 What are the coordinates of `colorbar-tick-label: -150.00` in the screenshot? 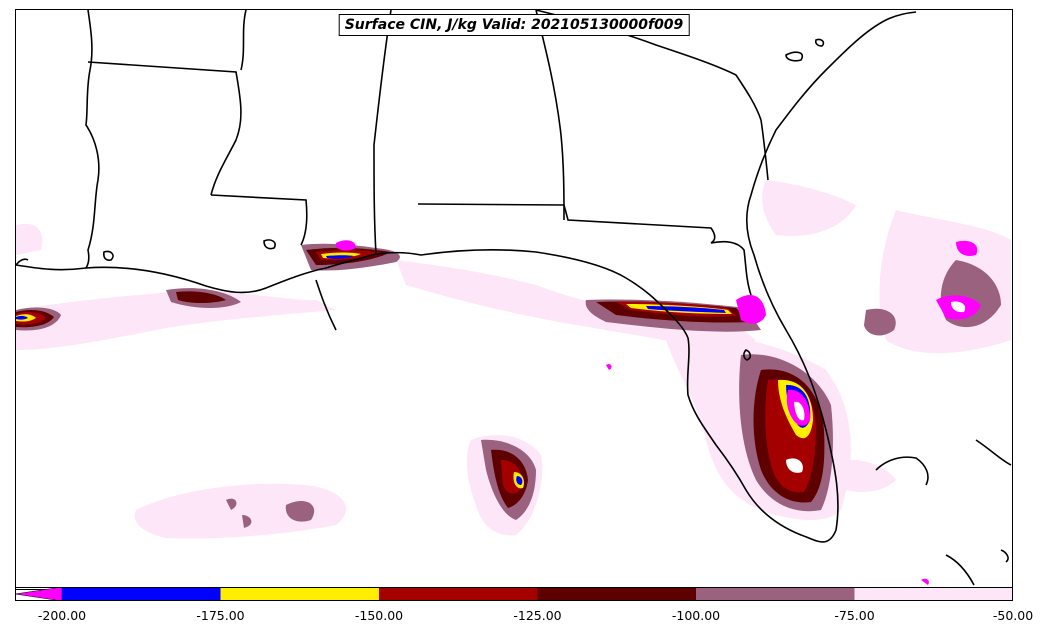 It's located at (379, 615).